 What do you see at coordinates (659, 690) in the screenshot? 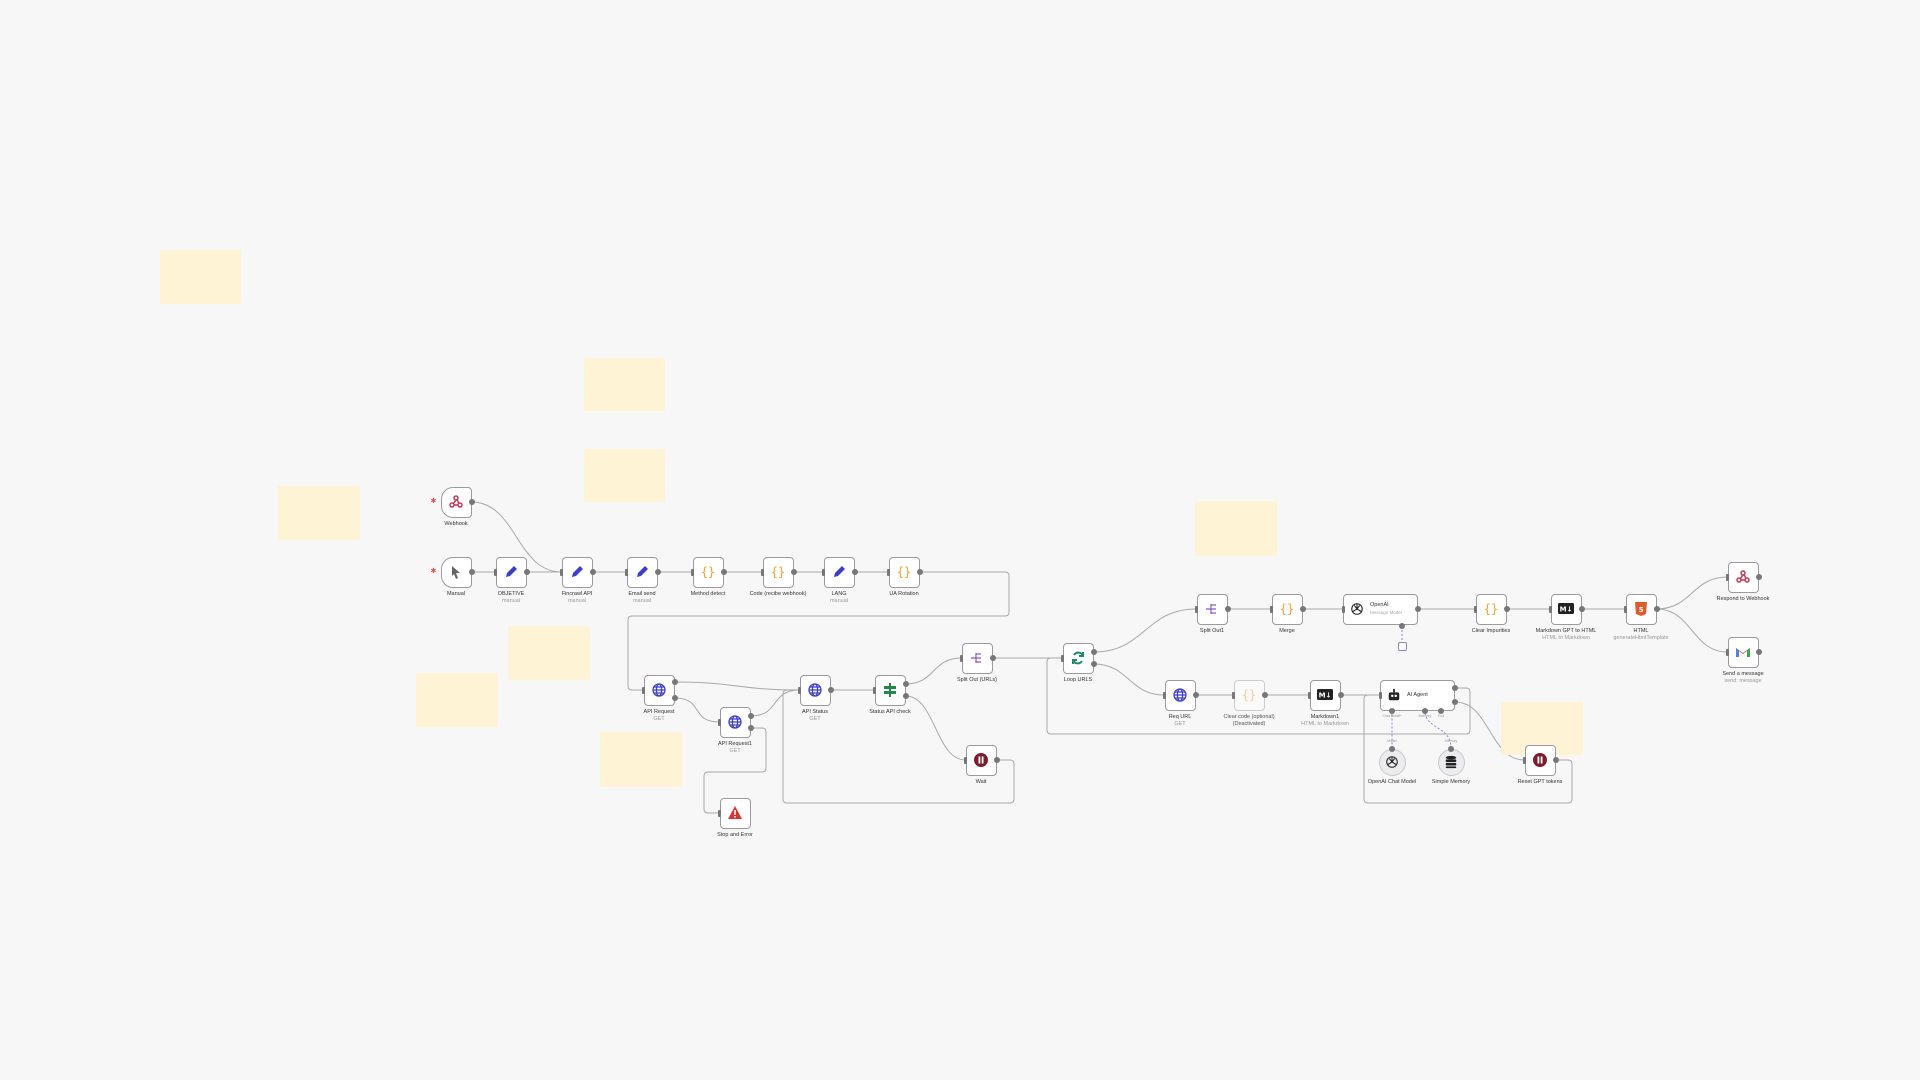
I see `node-apireq` at bounding box center [659, 690].